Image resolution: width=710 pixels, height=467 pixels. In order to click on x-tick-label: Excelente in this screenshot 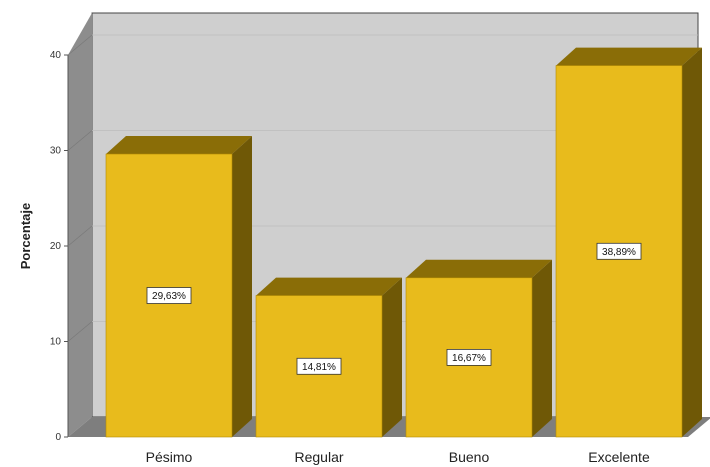, I will do `click(619, 457)`.